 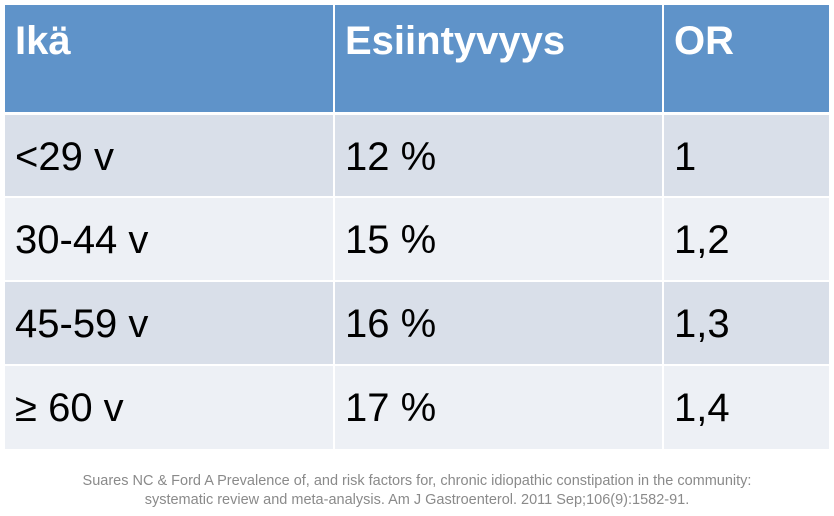 What do you see at coordinates (498, 406) in the screenshot?
I see `prevalence-cell: 17 %` at bounding box center [498, 406].